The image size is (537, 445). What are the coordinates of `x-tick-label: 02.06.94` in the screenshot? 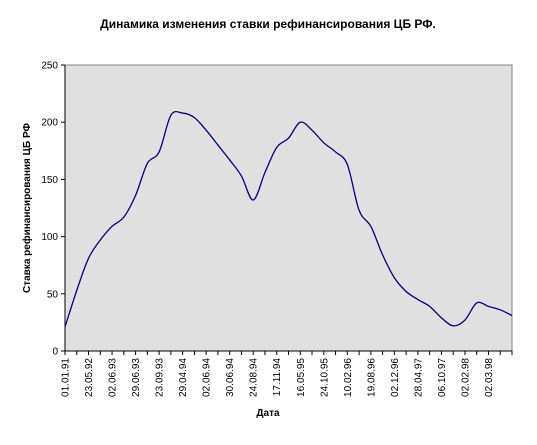 It's located at (207, 377).